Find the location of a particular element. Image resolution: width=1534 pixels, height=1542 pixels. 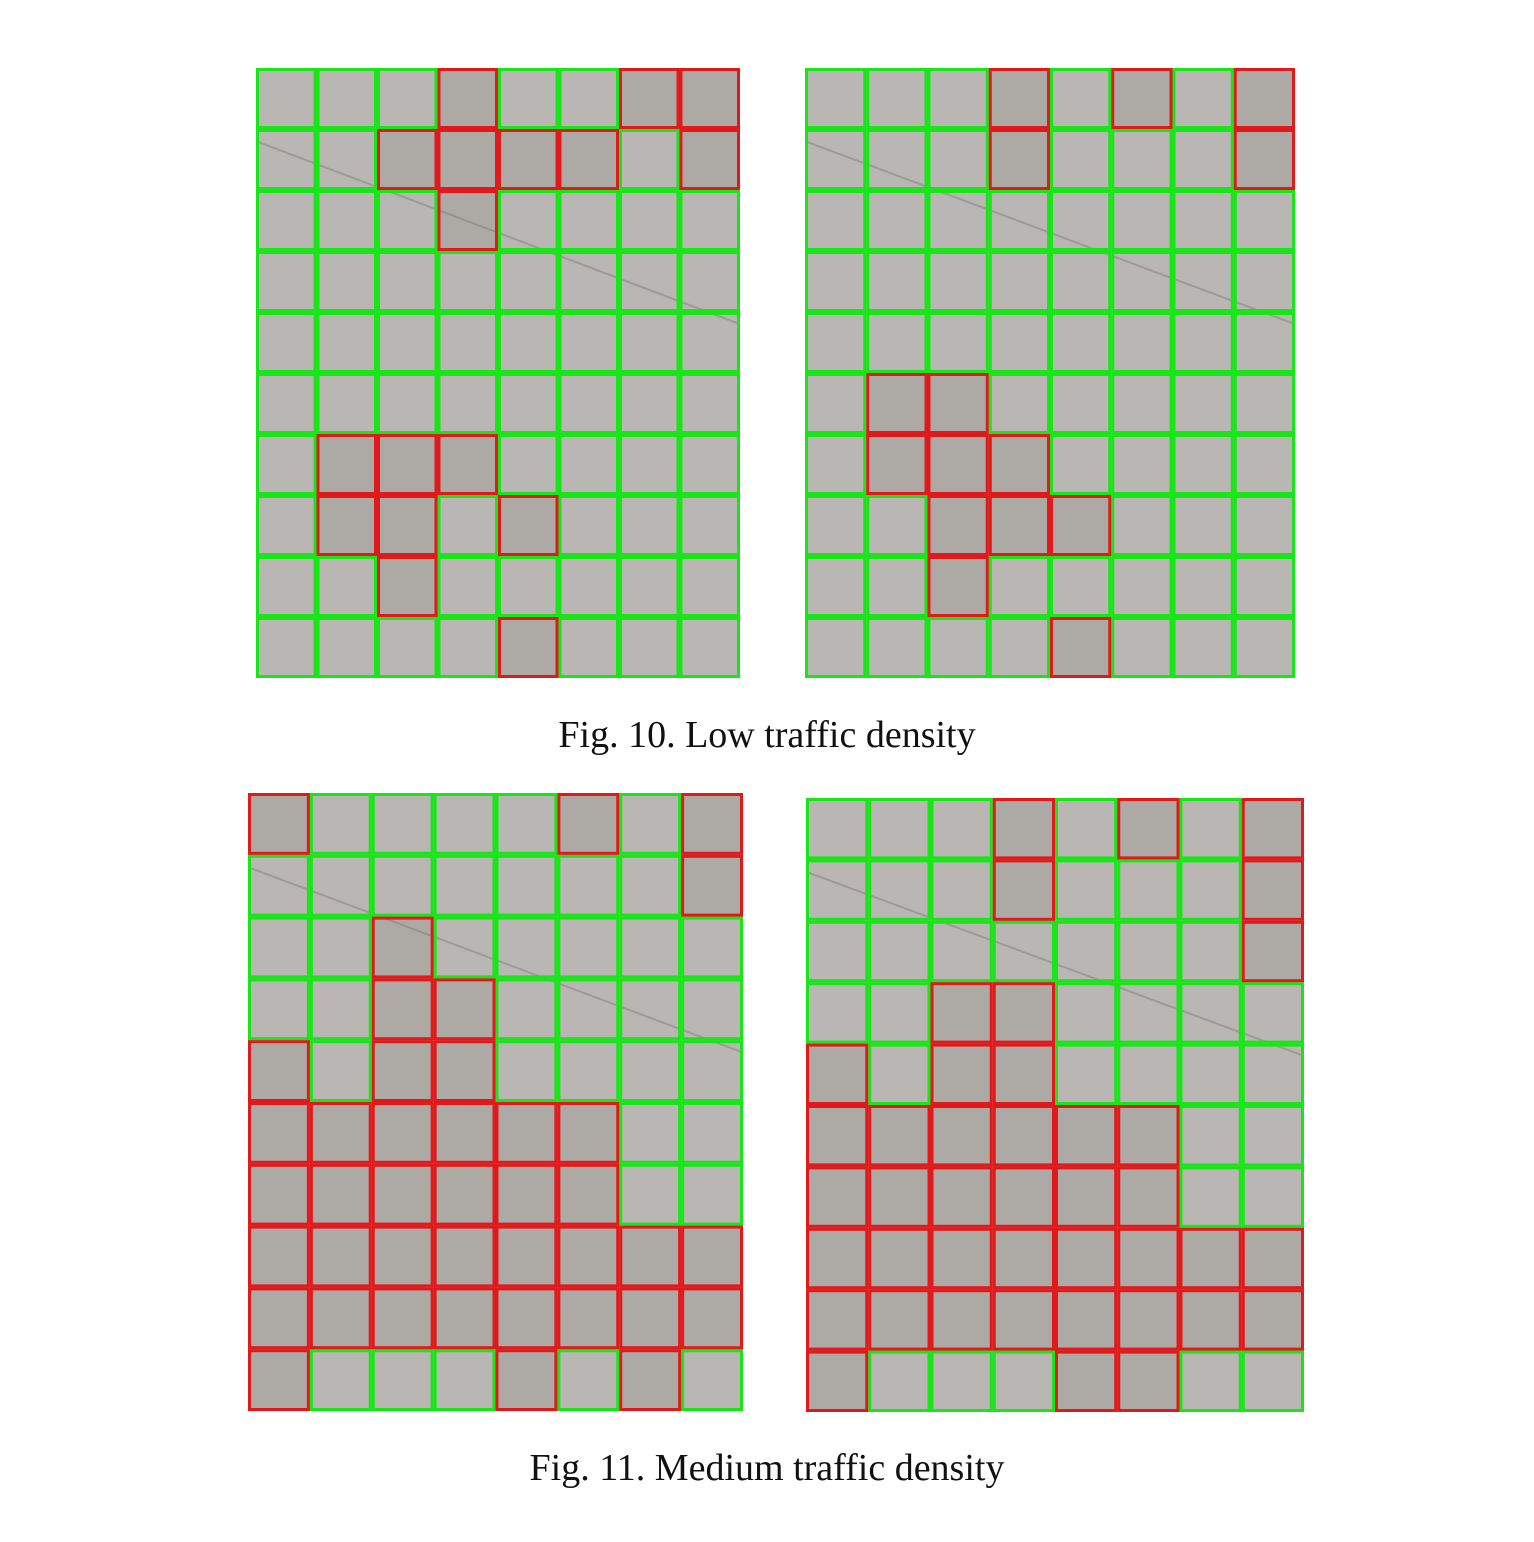

medium-density-frame-b is located at coordinates (1055, 1105).